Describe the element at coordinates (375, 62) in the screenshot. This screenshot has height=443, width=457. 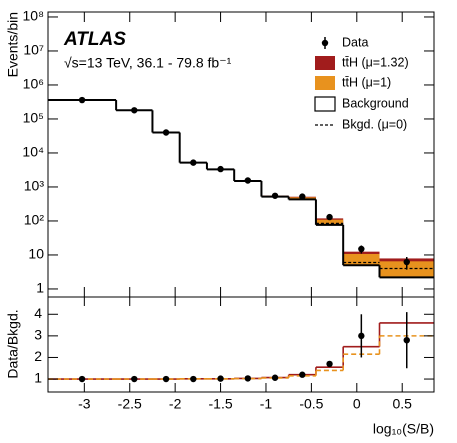
I see `legend-label: tt̄H (μ=1.32)` at that location.